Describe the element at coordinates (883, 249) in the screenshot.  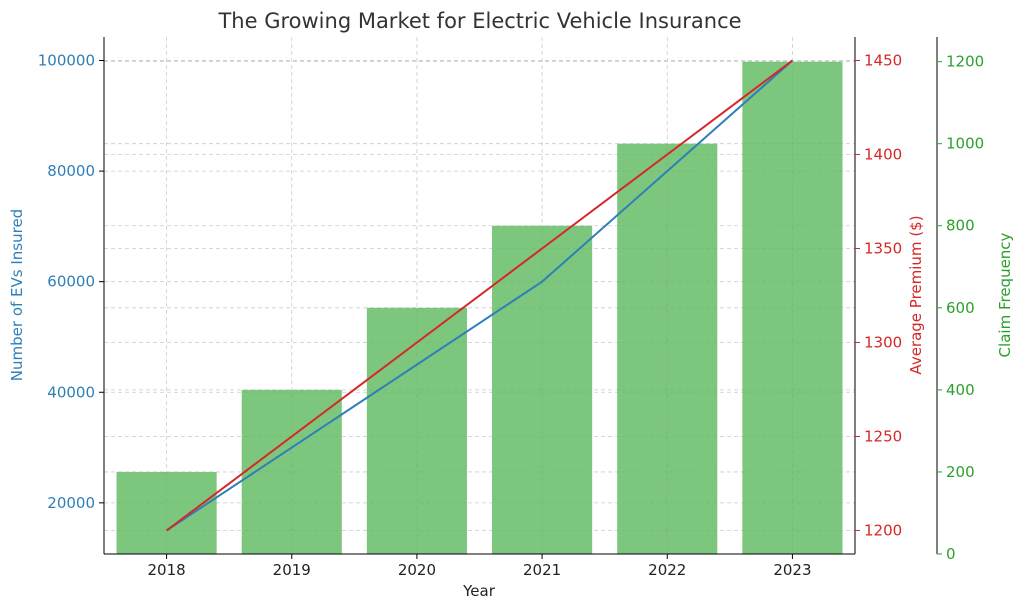
I see `right-inner-tick-label: 1350` at that location.